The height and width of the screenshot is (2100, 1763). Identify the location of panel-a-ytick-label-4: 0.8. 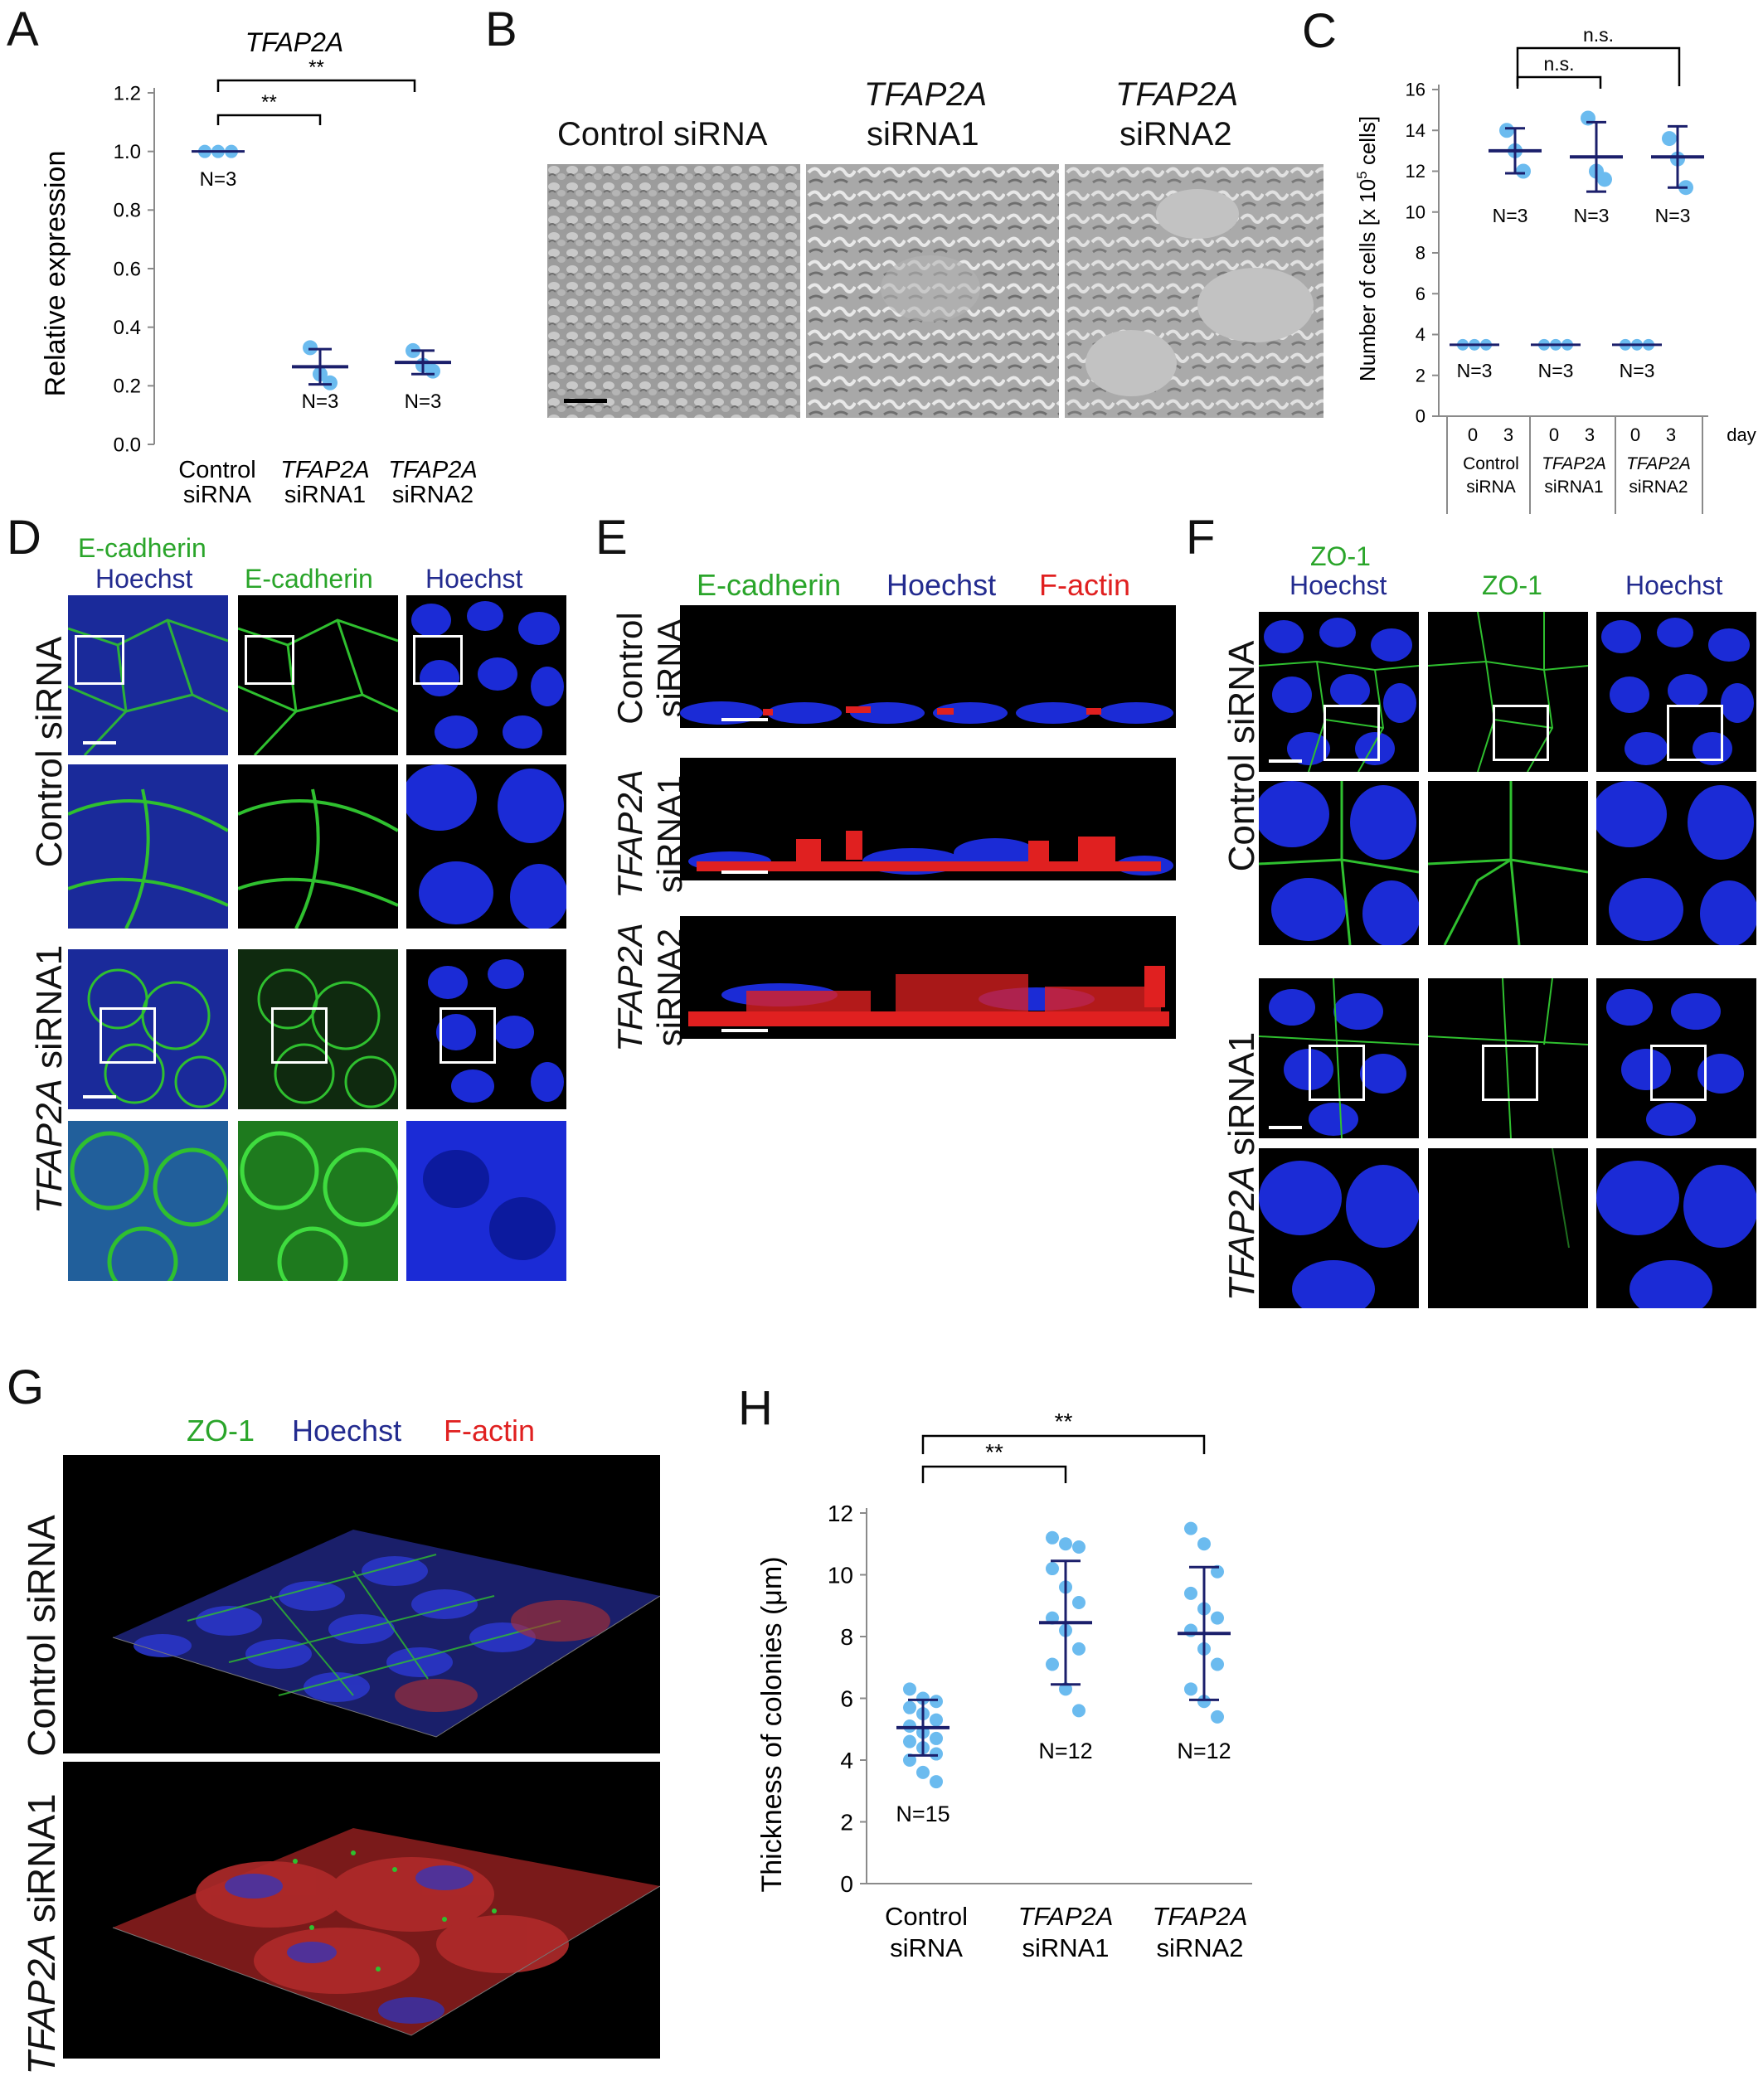
(127, 211).